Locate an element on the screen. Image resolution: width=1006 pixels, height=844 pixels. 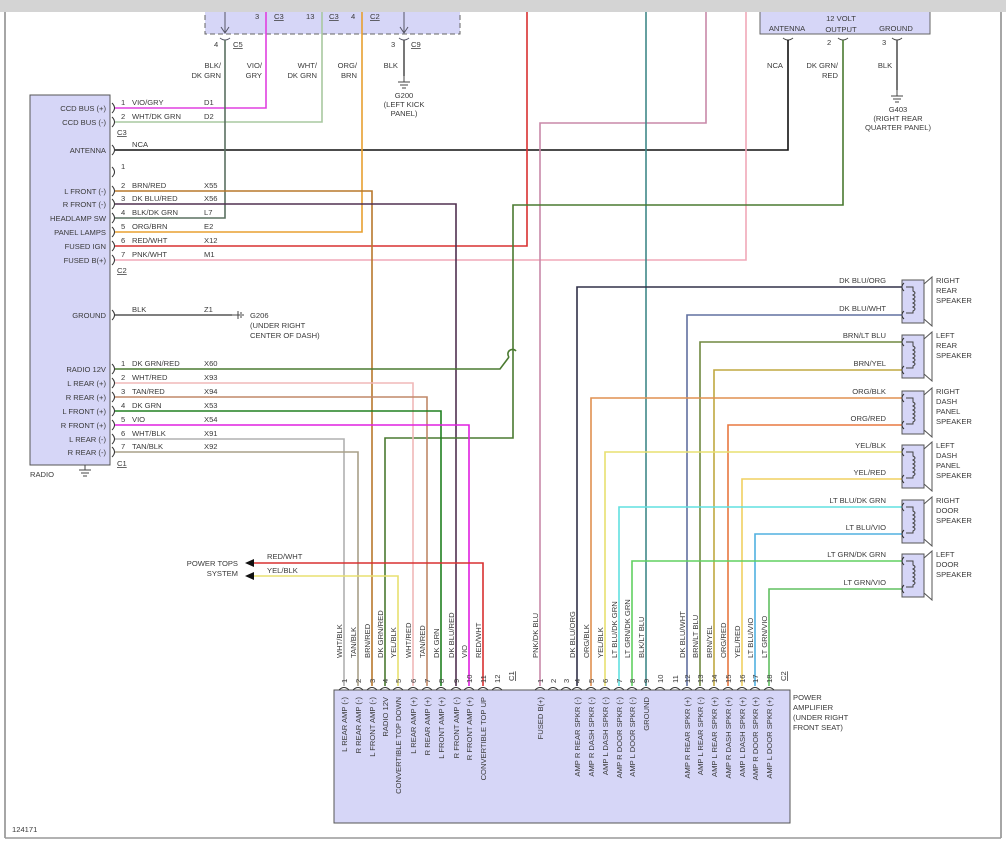
pin-number: 4 is located at coordinates (123, 212).